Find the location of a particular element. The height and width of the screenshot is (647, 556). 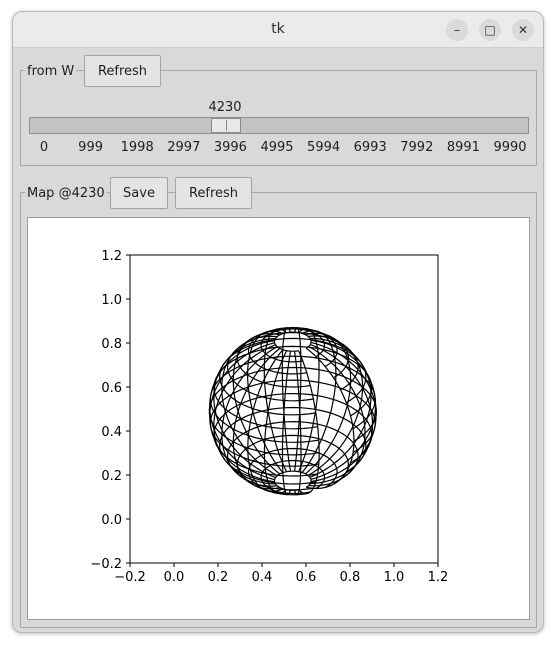

x-tick-label: 0.2 is located at coordinates (218, 577).